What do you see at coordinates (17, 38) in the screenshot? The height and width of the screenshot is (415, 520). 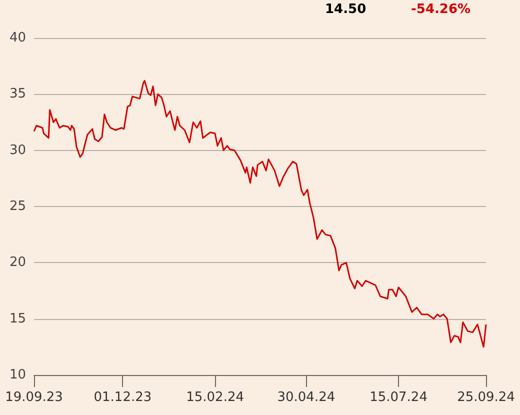 I see `y-tick-label: 40` at bounding box center [17, 38].